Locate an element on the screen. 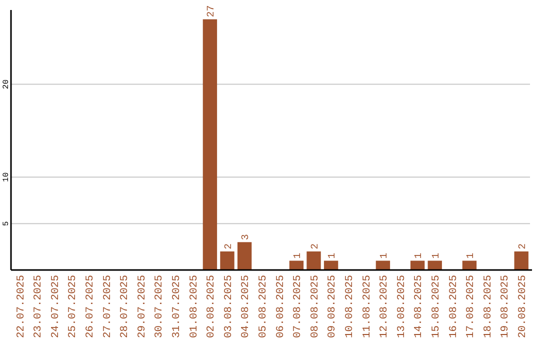 The width and height of the screenshot is (540, 340). data-label: 27 is located at coordinates (212, 11).